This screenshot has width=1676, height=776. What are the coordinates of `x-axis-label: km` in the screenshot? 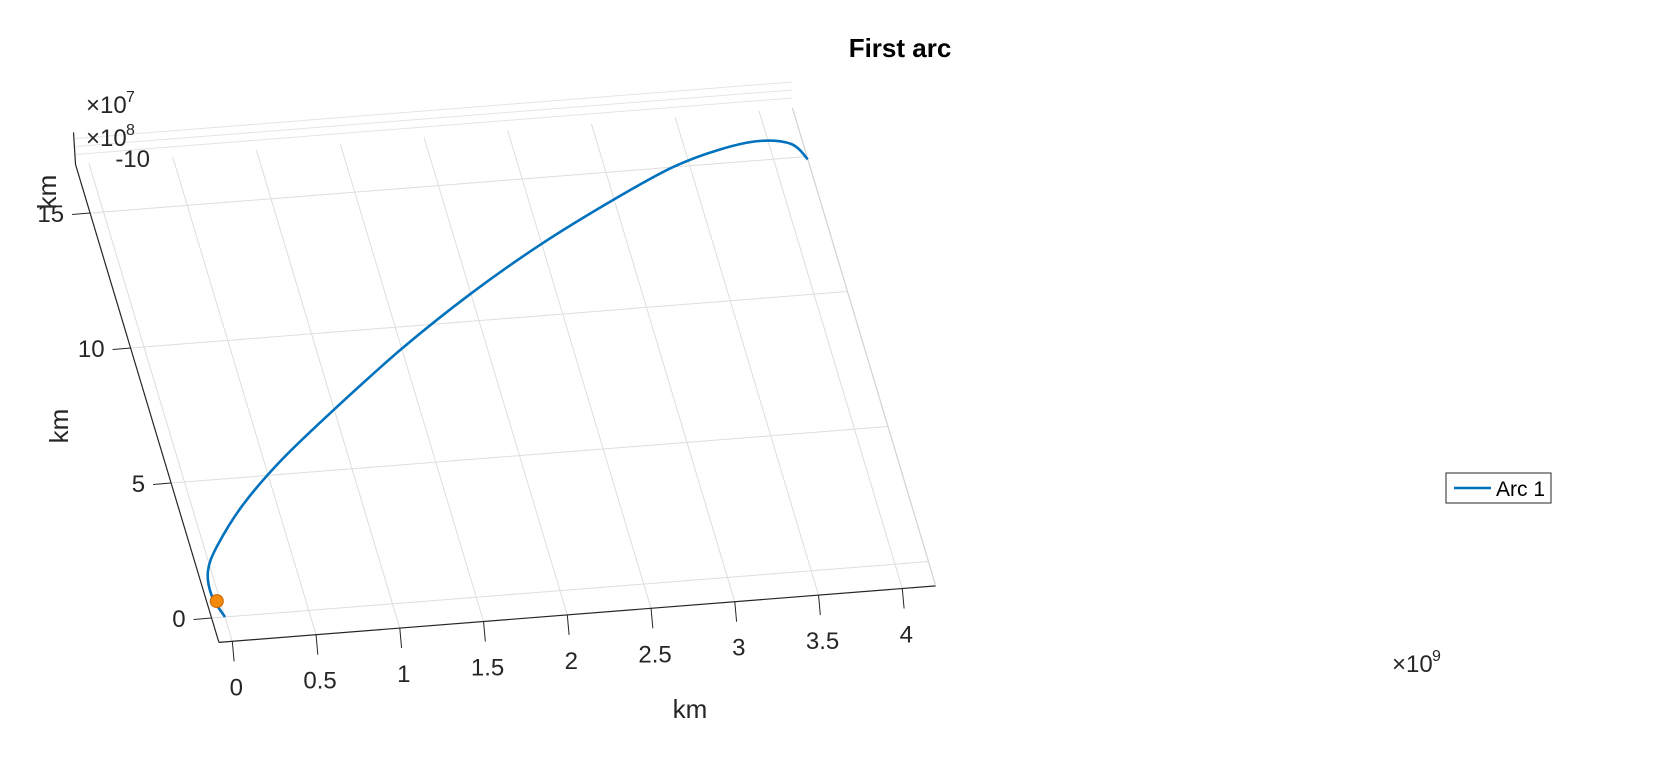 It's located at (690, 709).